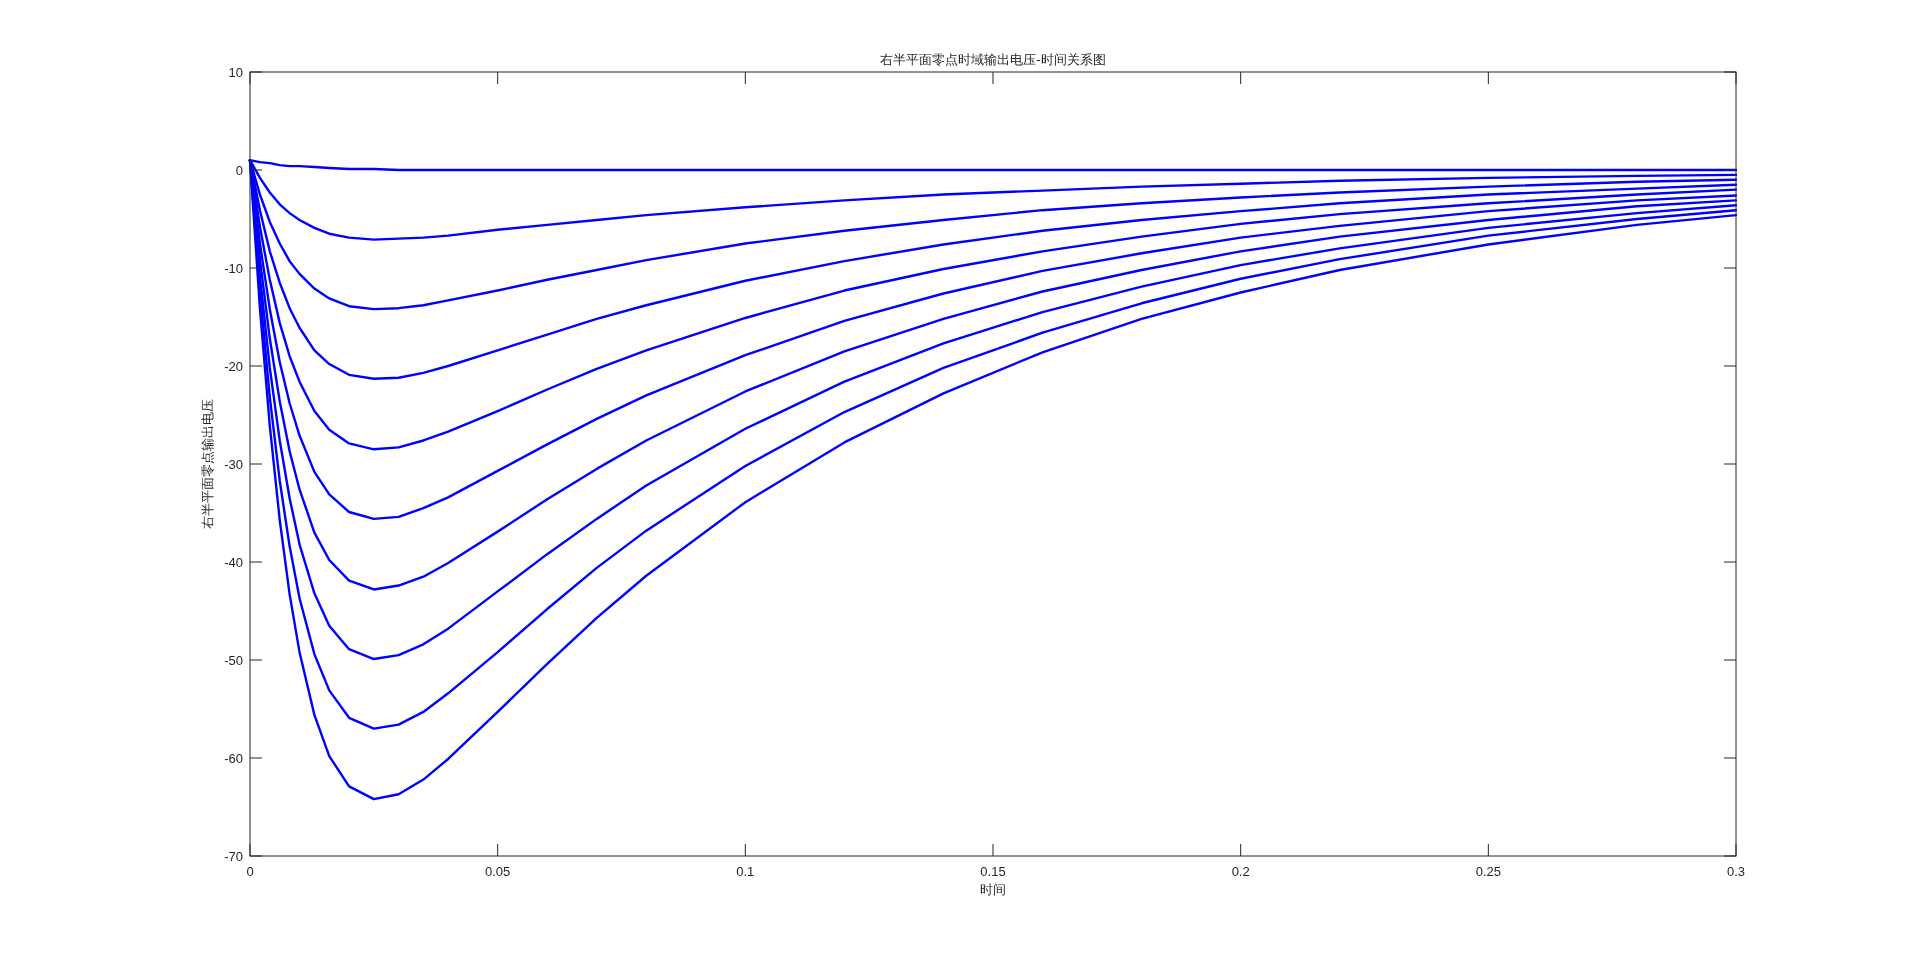 Image resolution: width=1920 pixels, height=962 pixels. What do you see at coordinates (233, 758) in the screenshot?
I see `y-tick-label: -60` at bounding box center [233, 758].